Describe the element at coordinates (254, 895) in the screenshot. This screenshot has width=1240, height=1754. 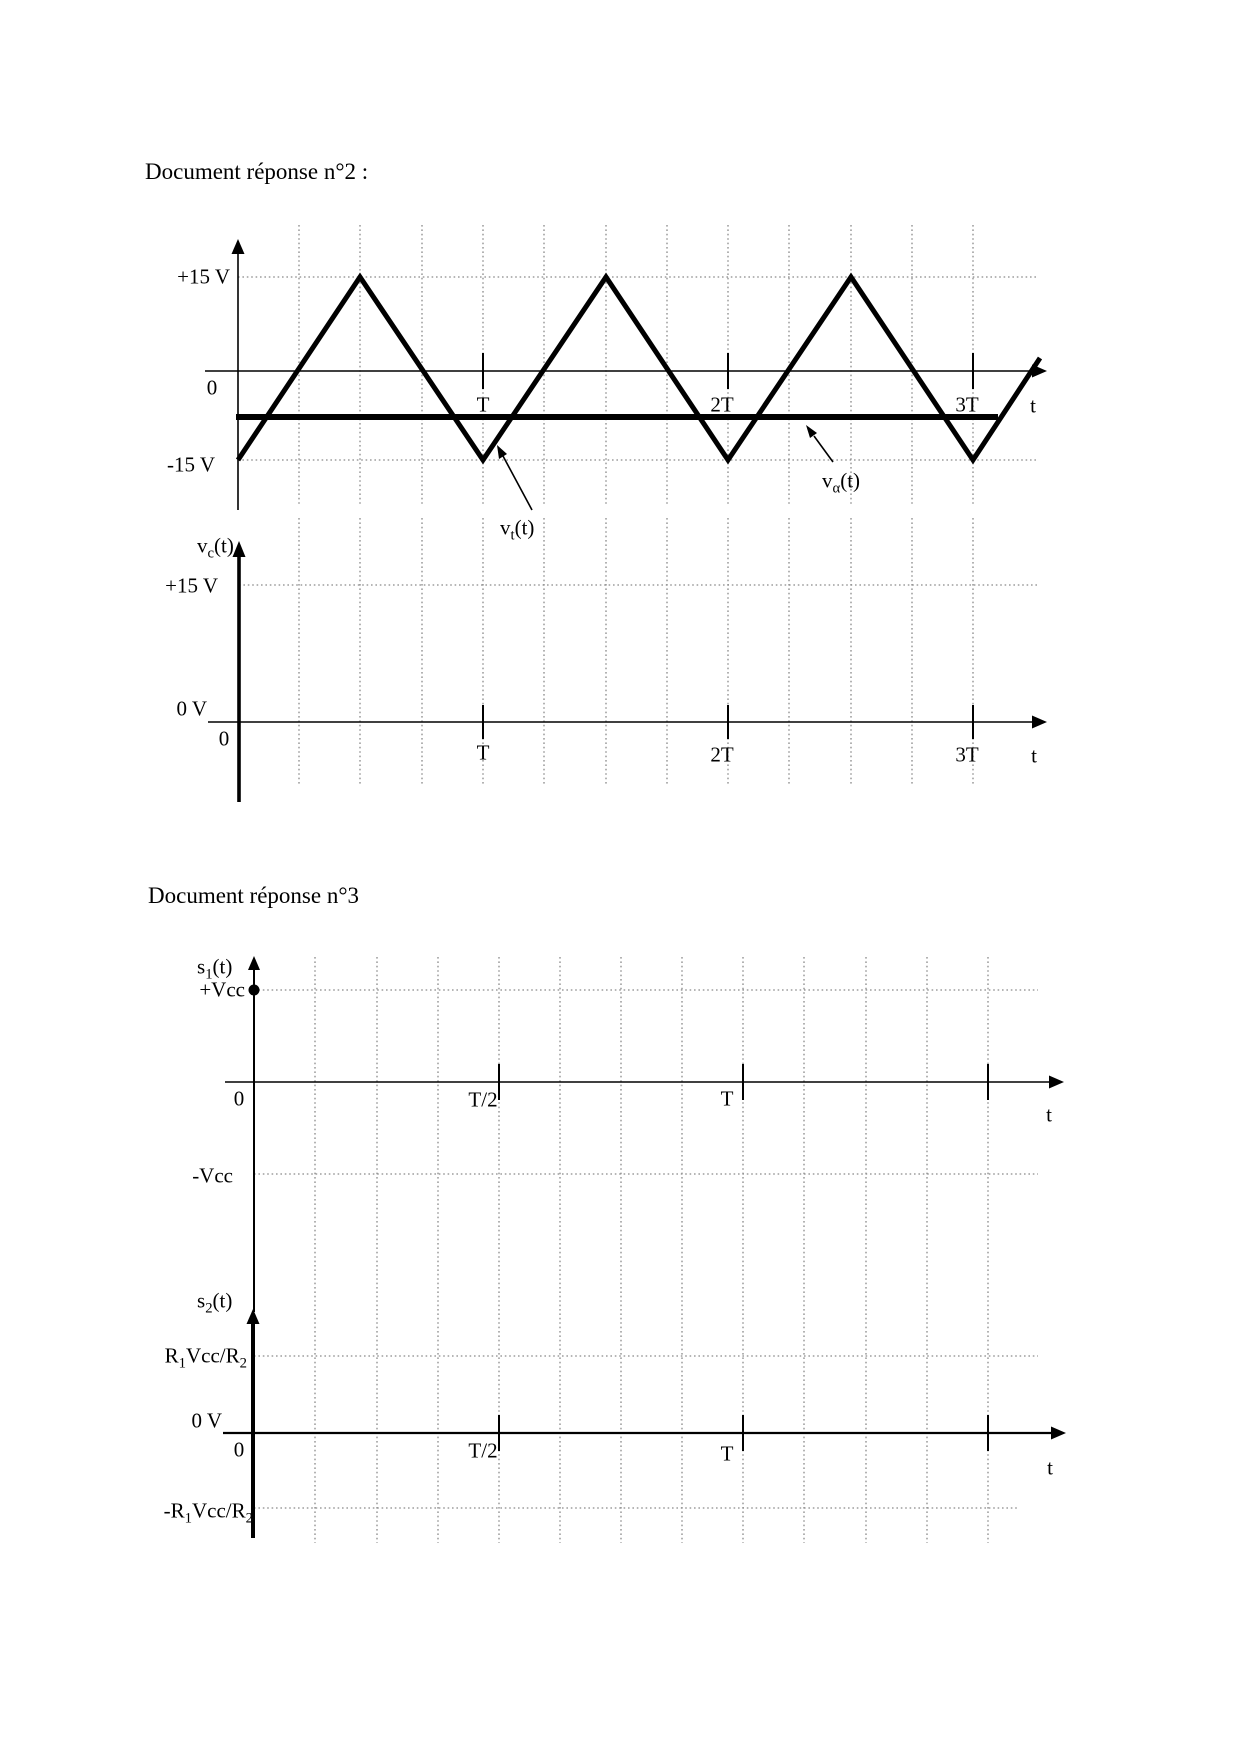
I see `doc3-title: Document réponse n°3` at that location.